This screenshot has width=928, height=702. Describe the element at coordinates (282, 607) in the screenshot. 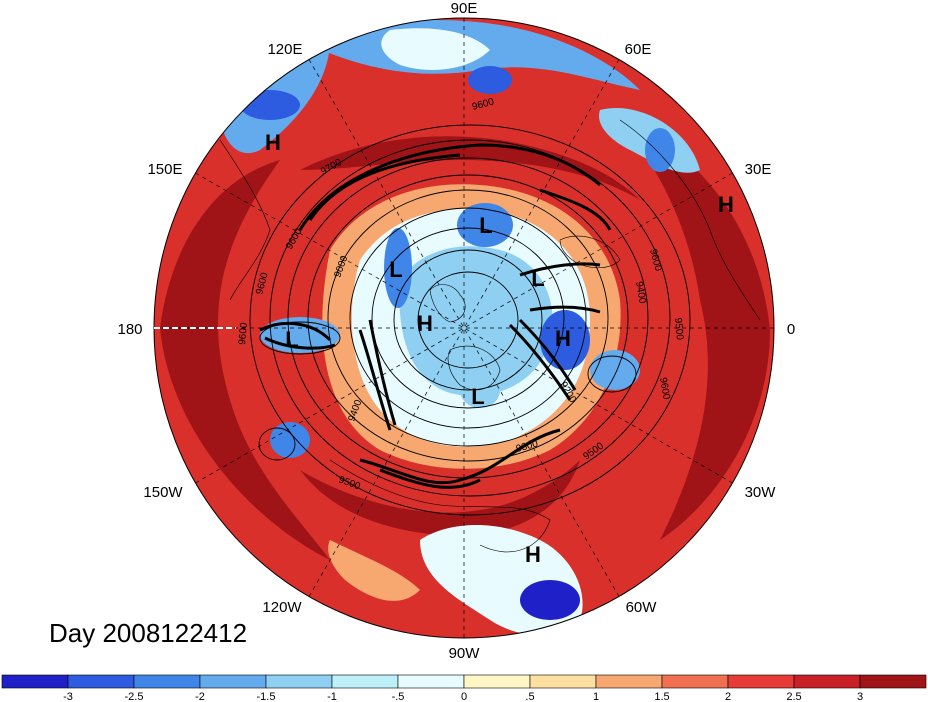

I see `lon-label: 120W` at that location.